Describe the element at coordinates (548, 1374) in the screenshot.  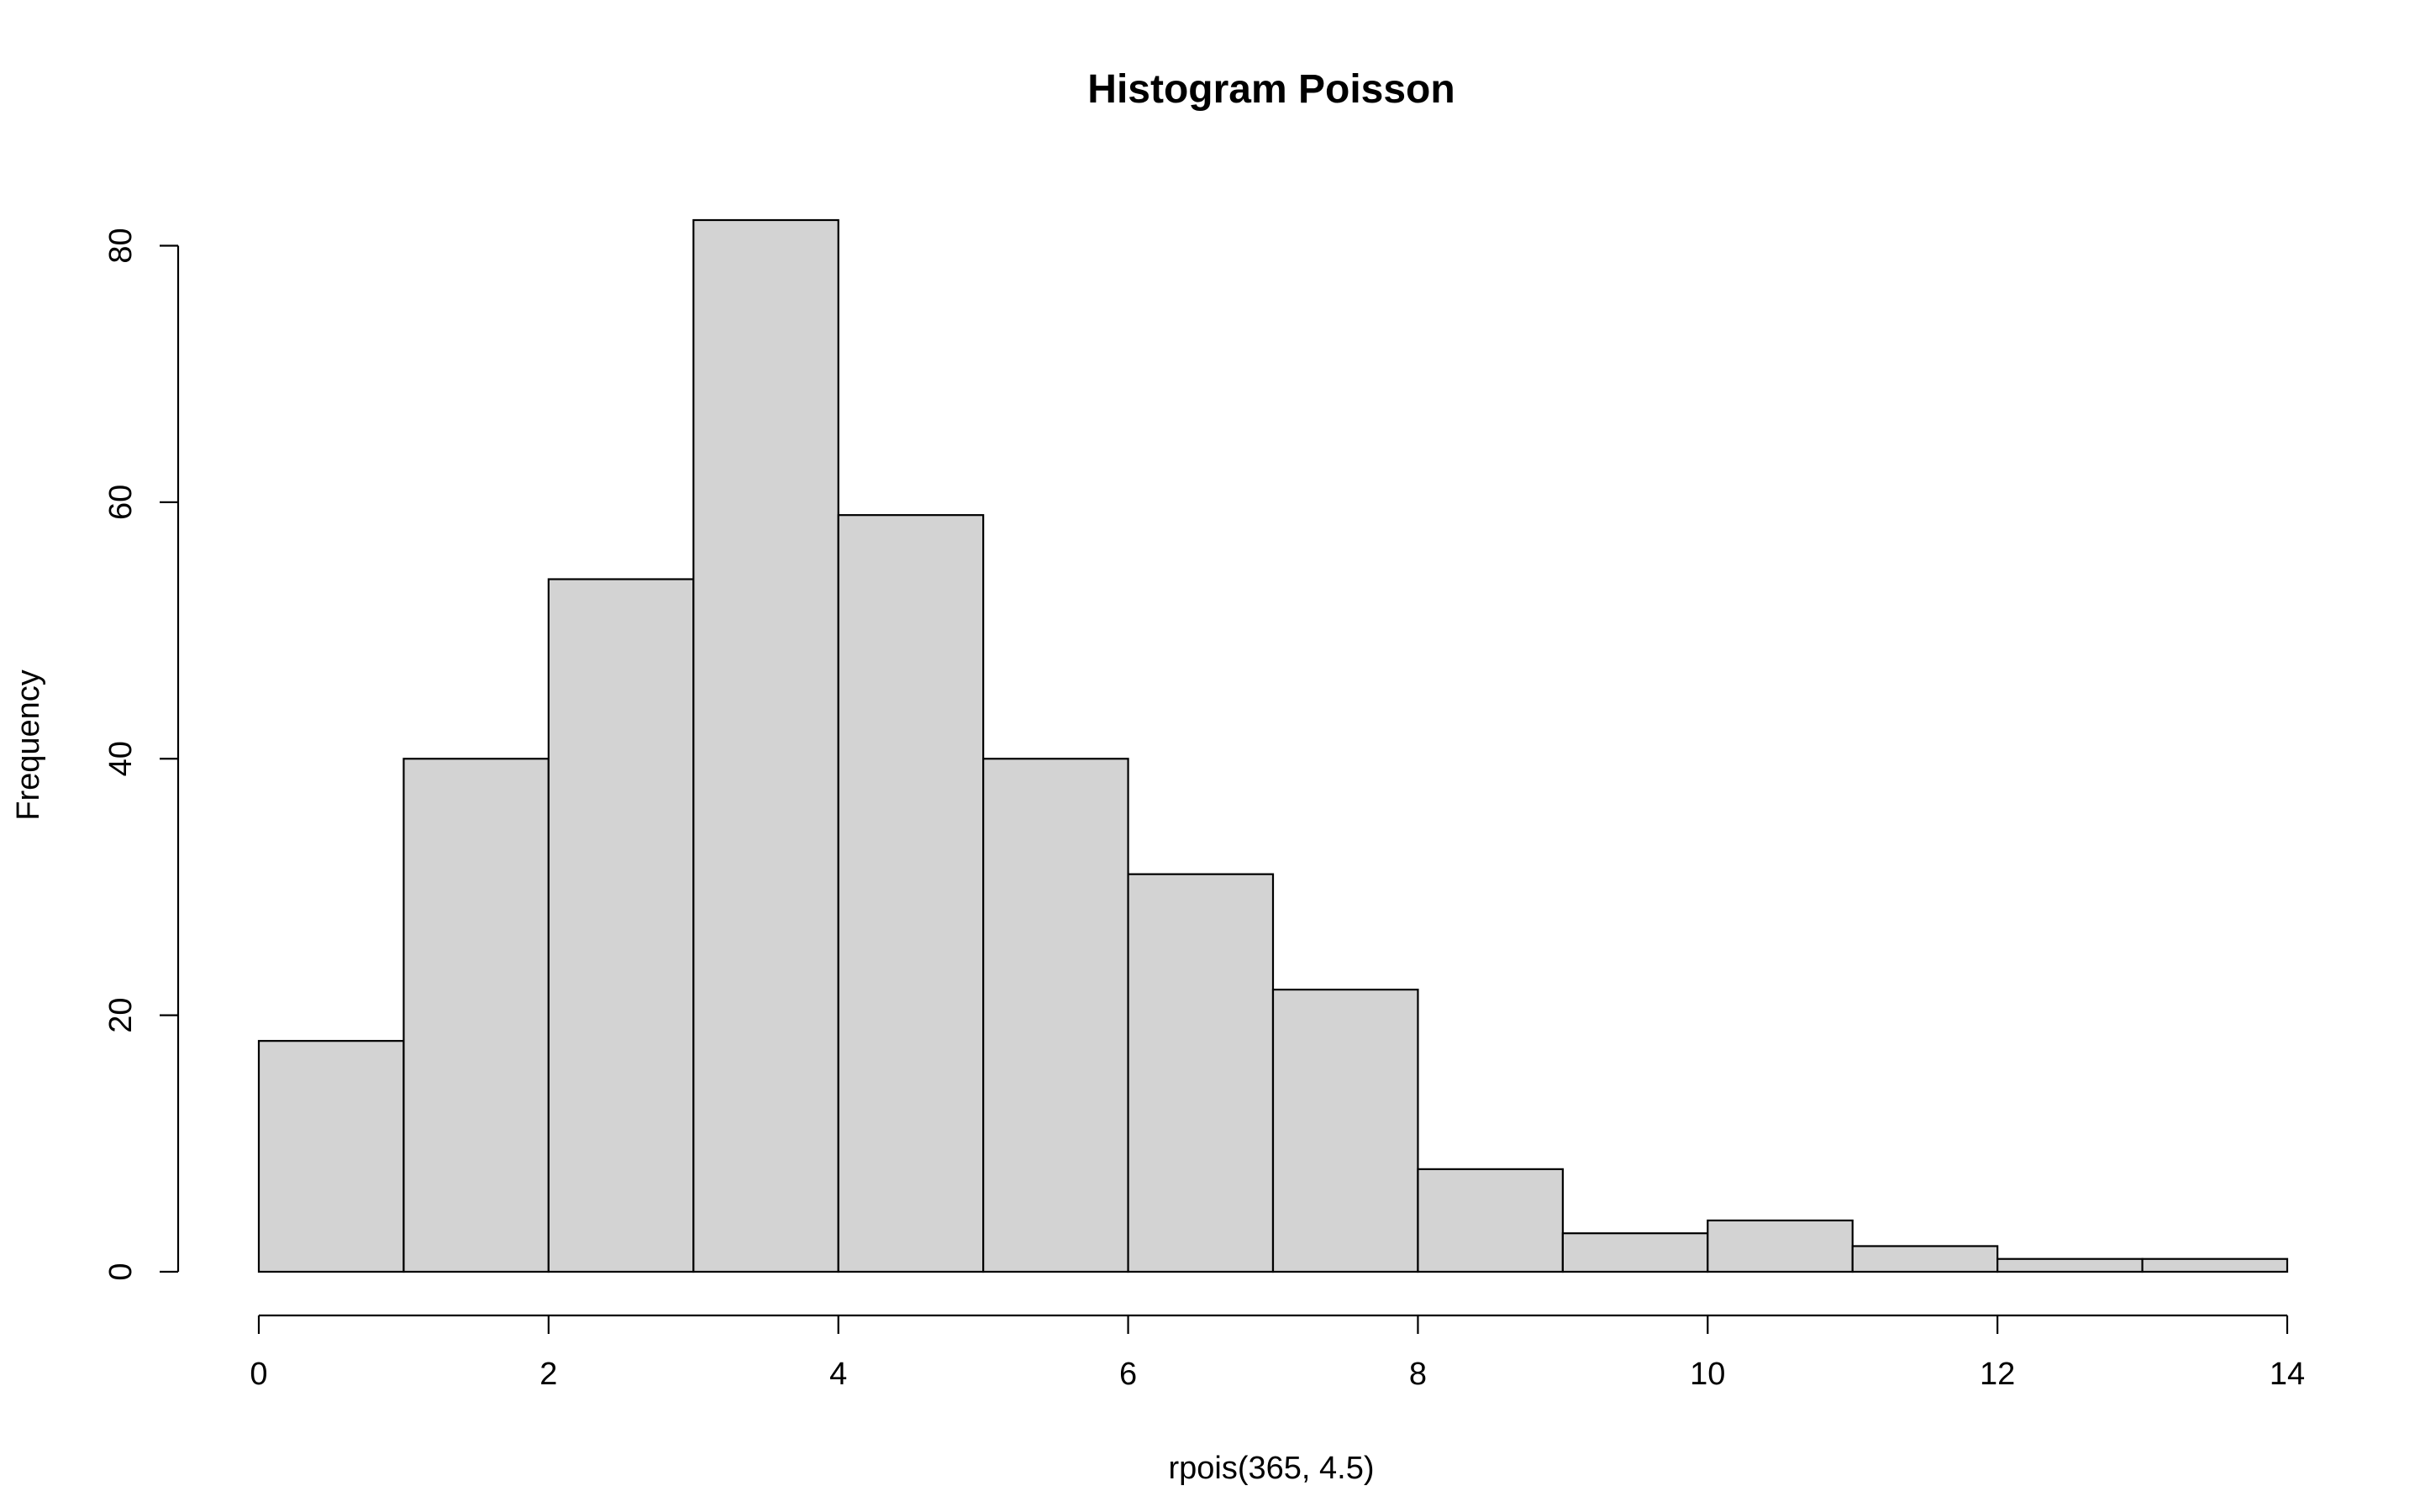
I see `x-tick-label: 2` at that location.